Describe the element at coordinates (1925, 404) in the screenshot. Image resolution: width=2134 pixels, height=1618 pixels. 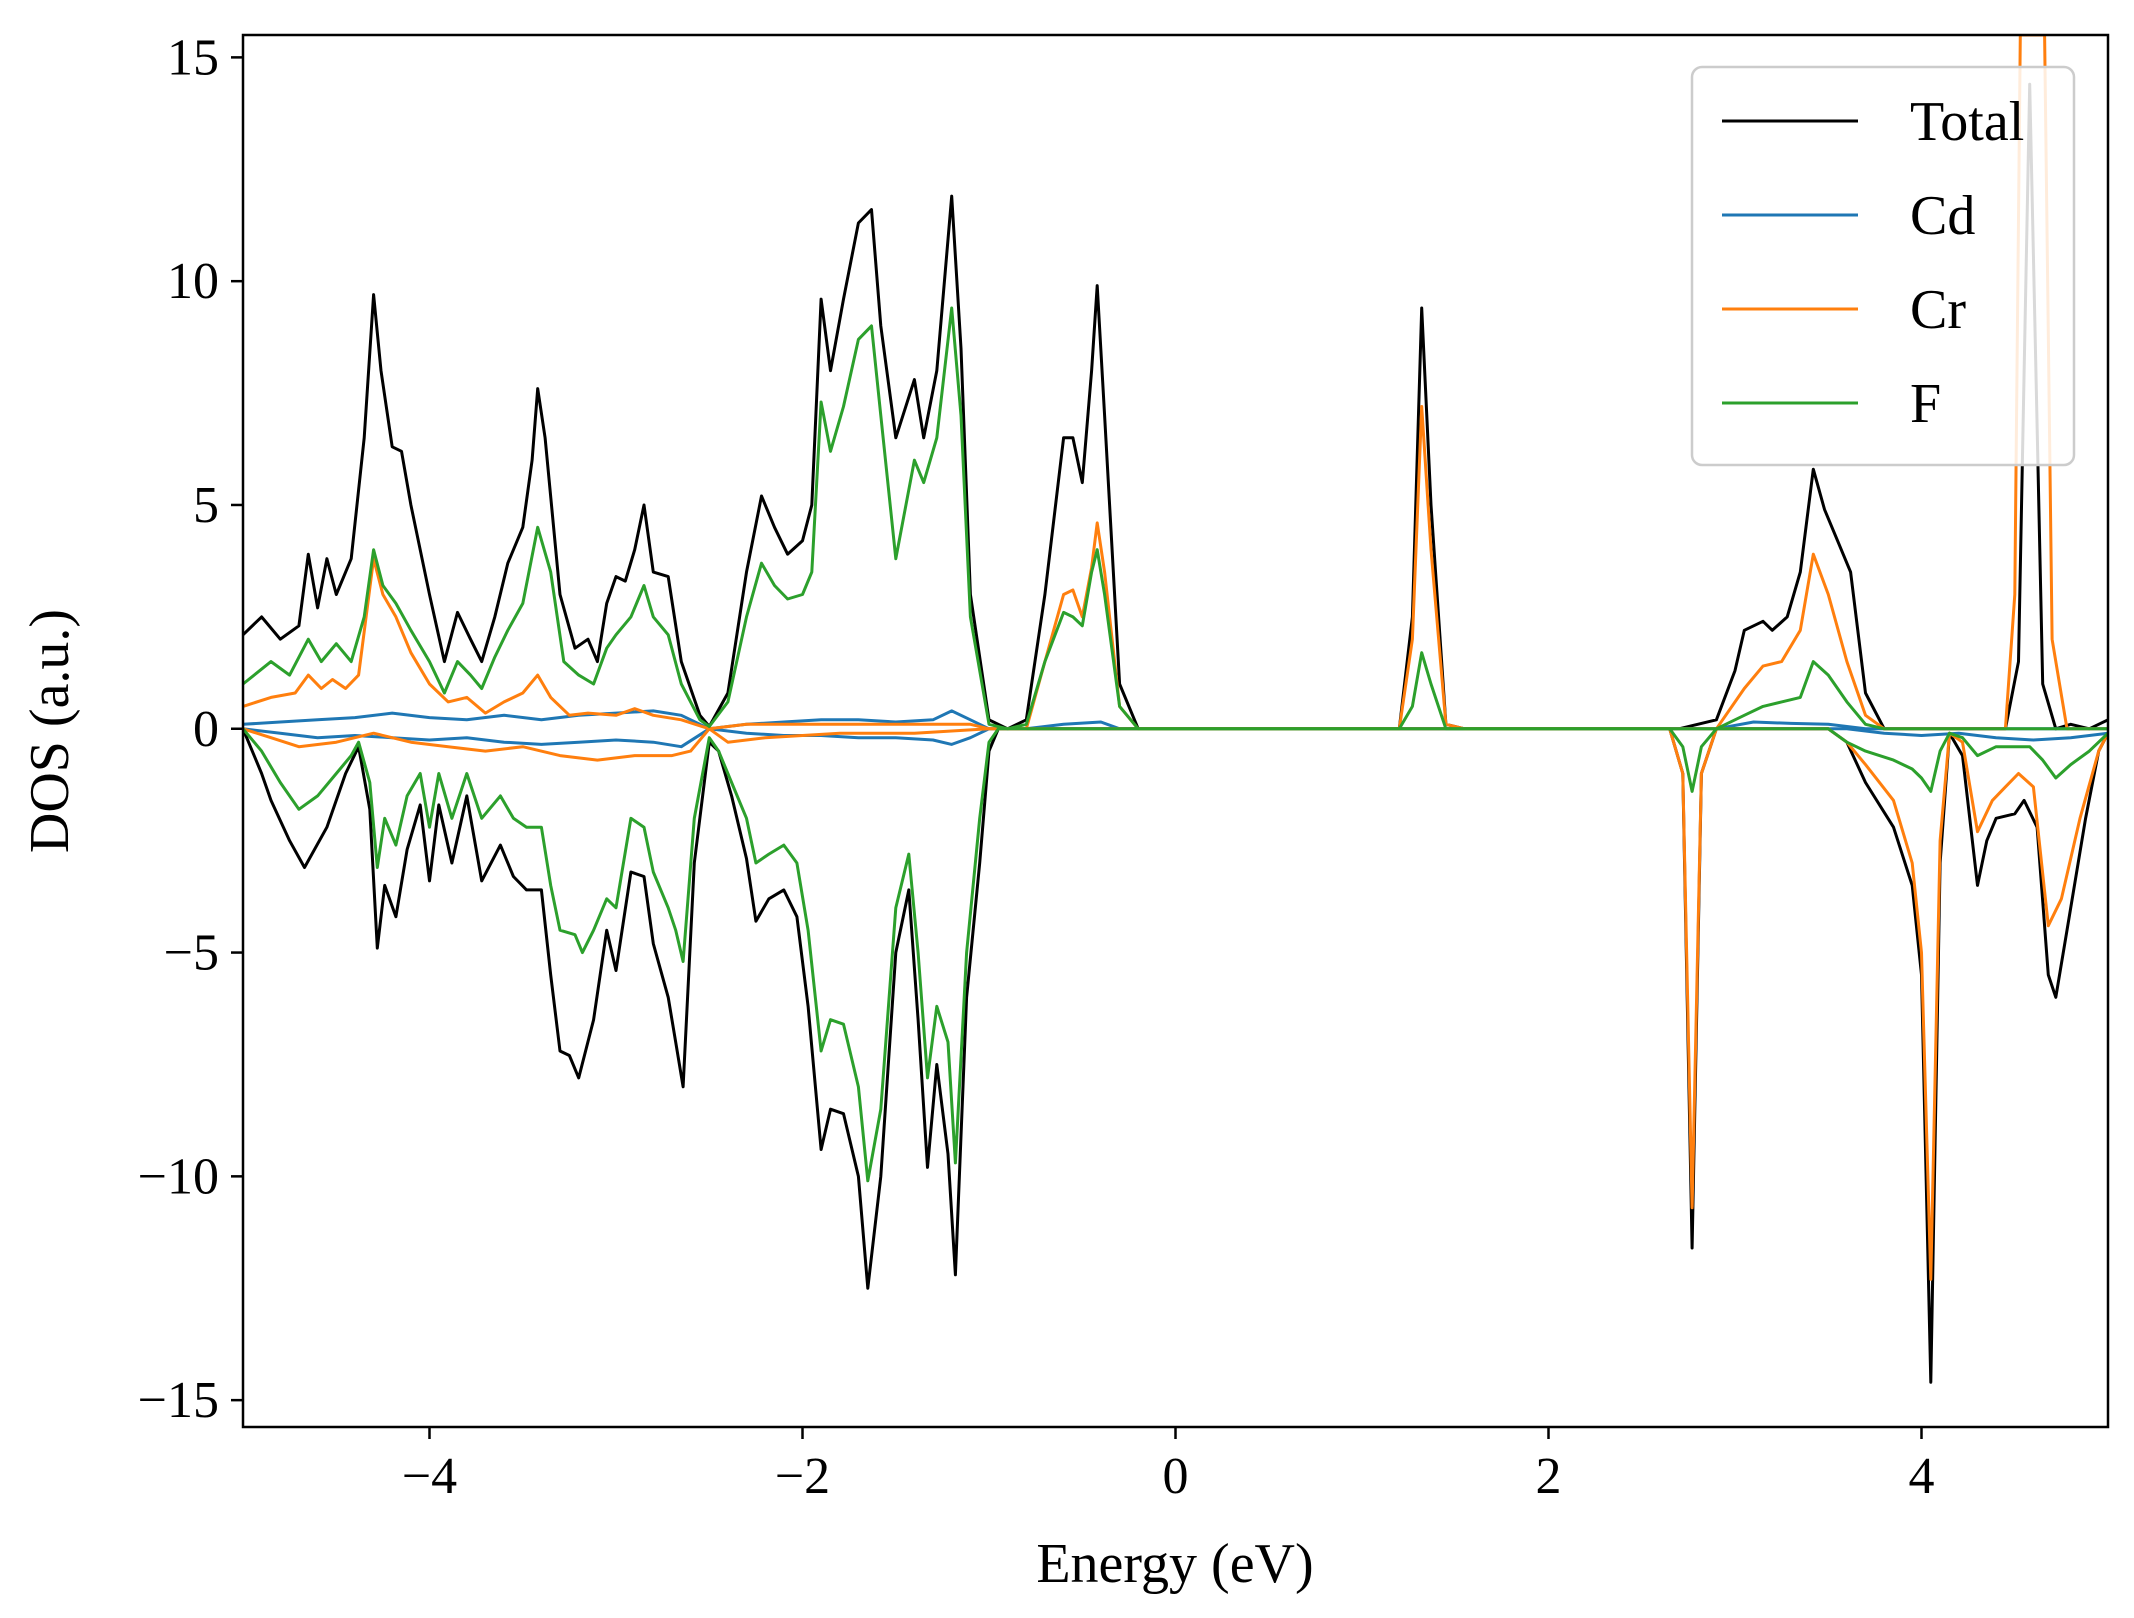
I see `legend-label-f: F` at that location.